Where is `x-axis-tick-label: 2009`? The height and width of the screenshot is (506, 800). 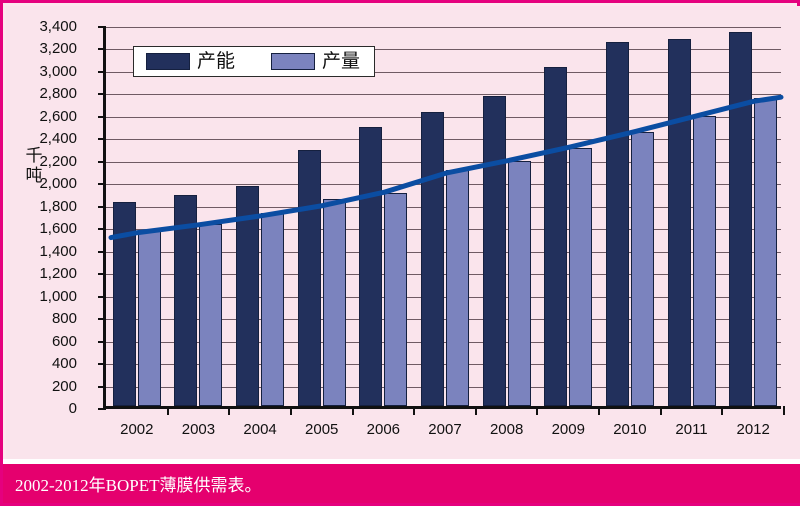
x-axis-tick-label: 2009 is located at coordinates (568, 429).